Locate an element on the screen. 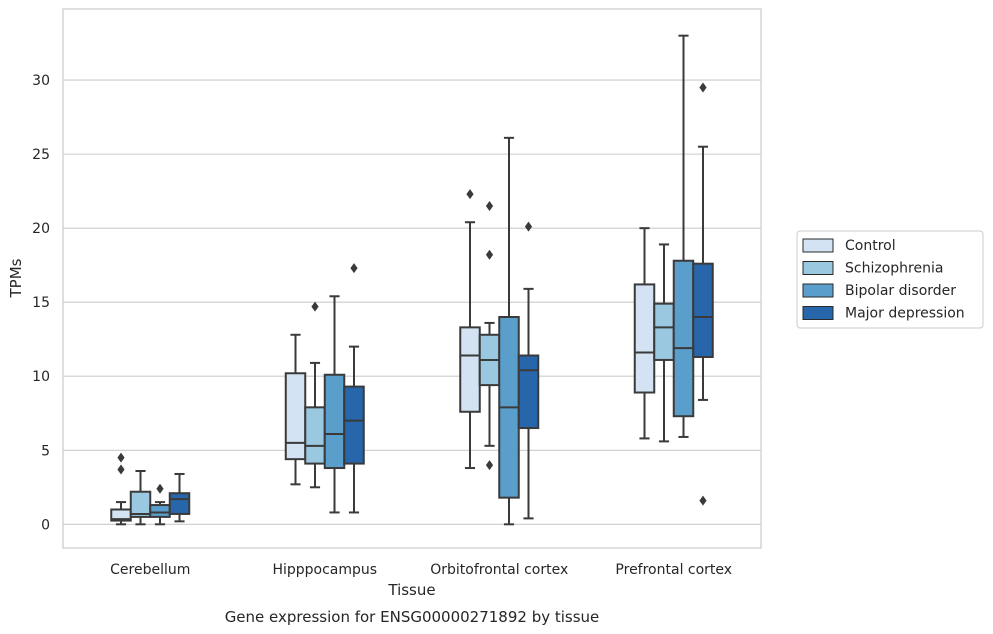 The width and height of the screenshot is (993, 634). y-tick-label: 10 is located at coordinates (41, 377).